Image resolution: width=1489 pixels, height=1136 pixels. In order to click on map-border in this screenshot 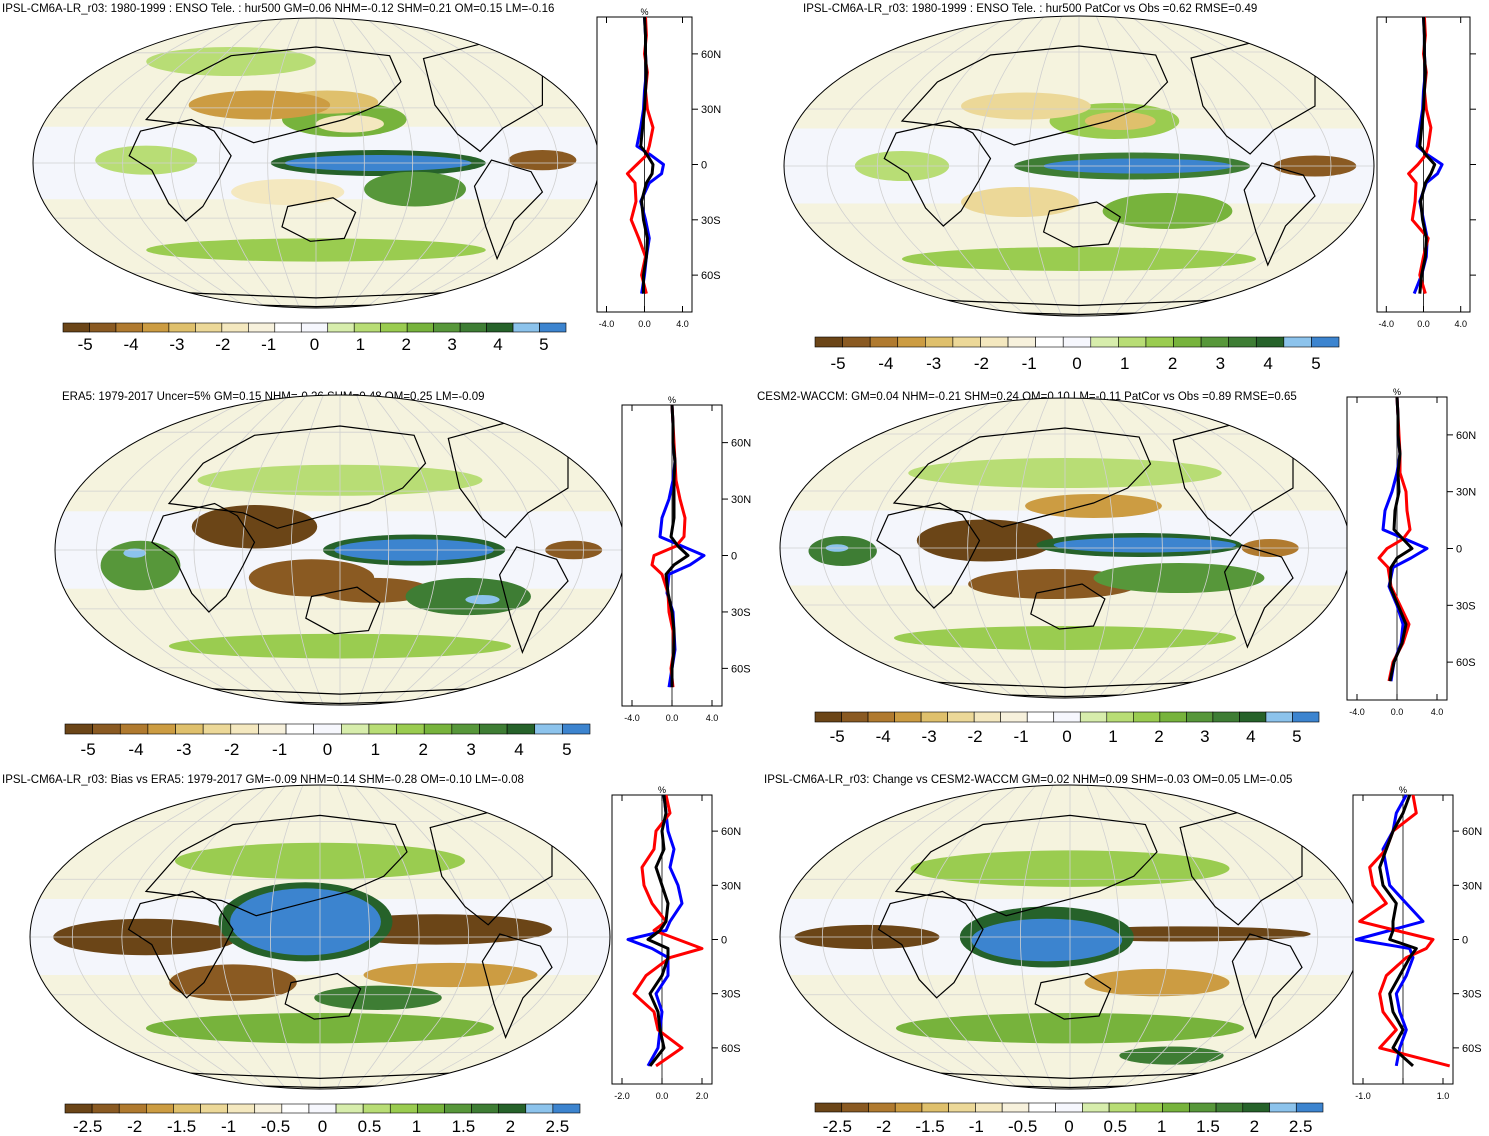, I will do `click(1079, 166)`.